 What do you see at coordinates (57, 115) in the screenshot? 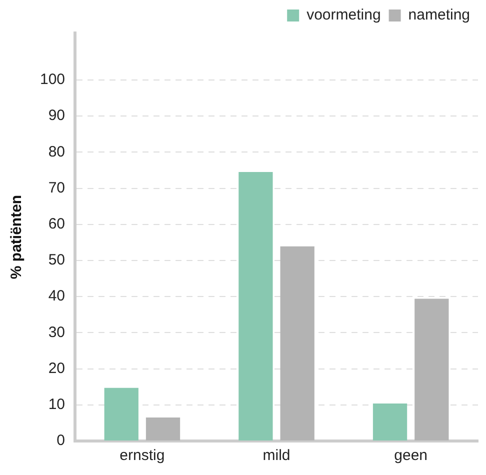
I see `y-tick-label: 90` at bounding box center [57, 115].